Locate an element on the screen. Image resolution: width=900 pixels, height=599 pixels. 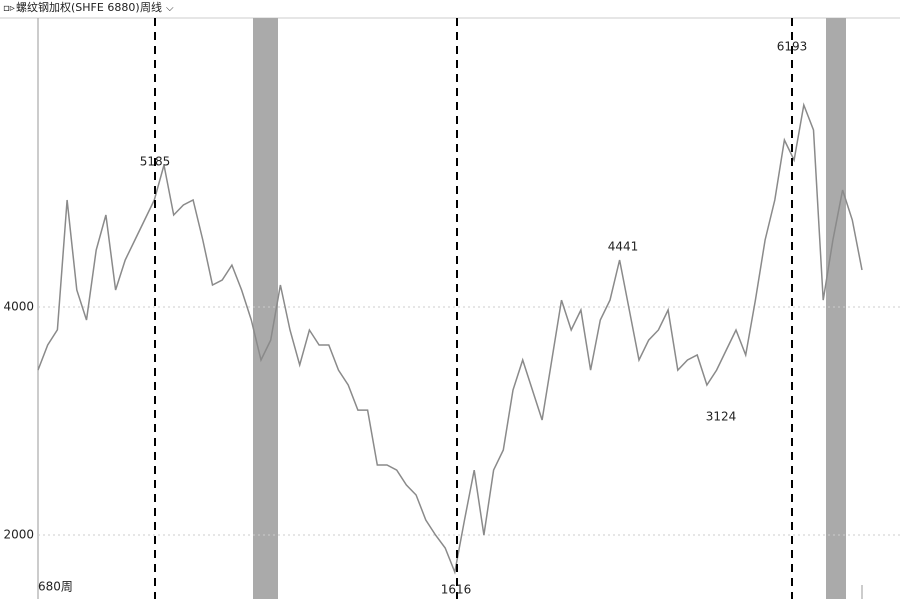
price-annotation: 3124 is located at coordinates (721, 417).